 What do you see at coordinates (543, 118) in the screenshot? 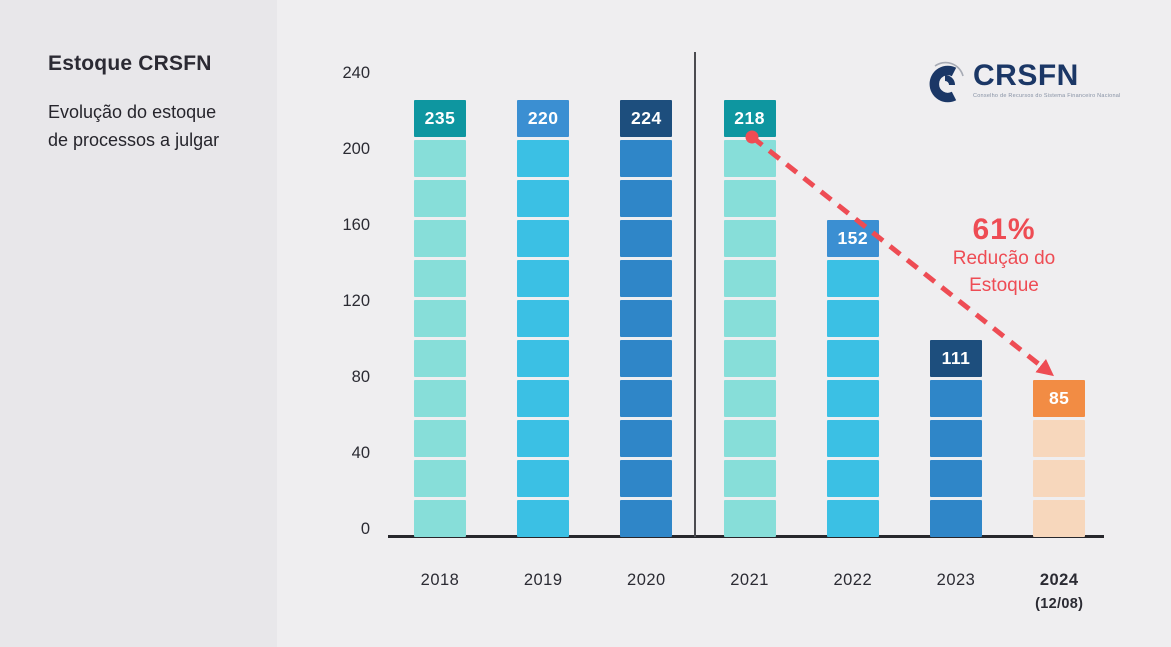
I see `bar-value-label-2019: 220` at bounding box center [543, 118].